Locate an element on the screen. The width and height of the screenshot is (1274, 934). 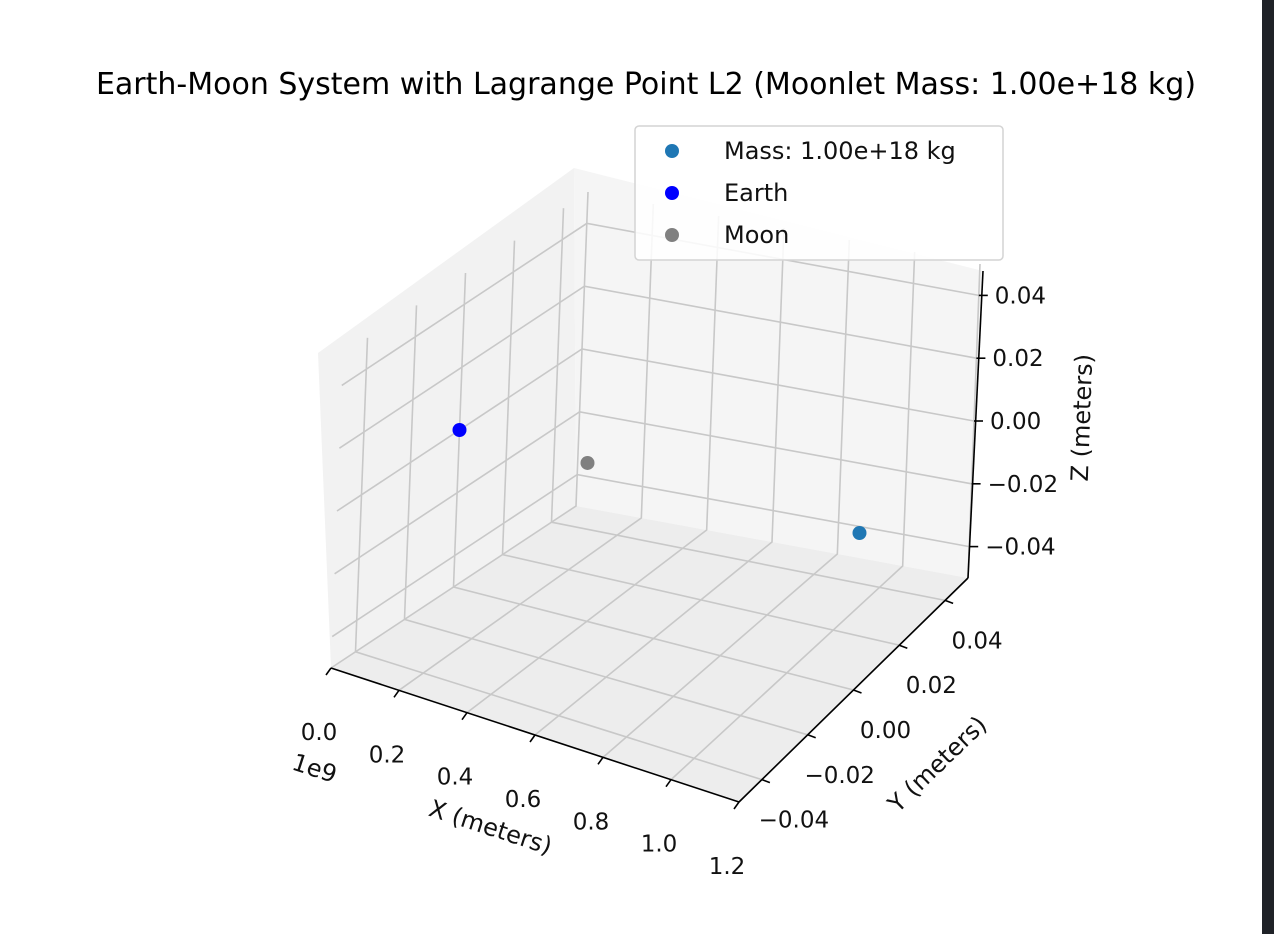
y-tick-label: 0.02 is located at coordinates (931, 686).